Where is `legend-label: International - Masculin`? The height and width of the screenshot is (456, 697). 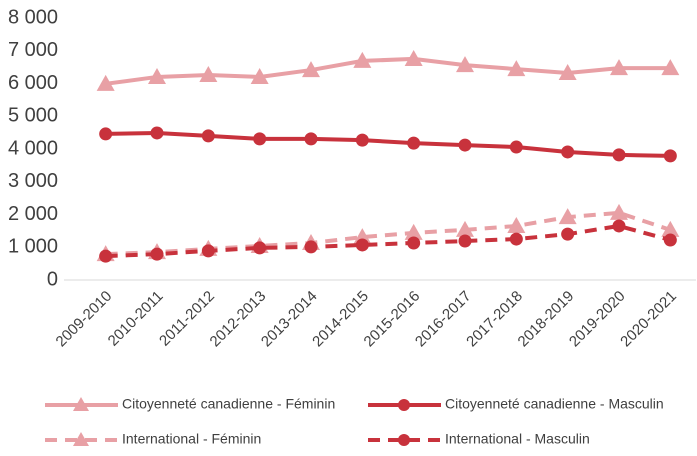
legend-label: International - Masculin is located at coordinates (517, 439).